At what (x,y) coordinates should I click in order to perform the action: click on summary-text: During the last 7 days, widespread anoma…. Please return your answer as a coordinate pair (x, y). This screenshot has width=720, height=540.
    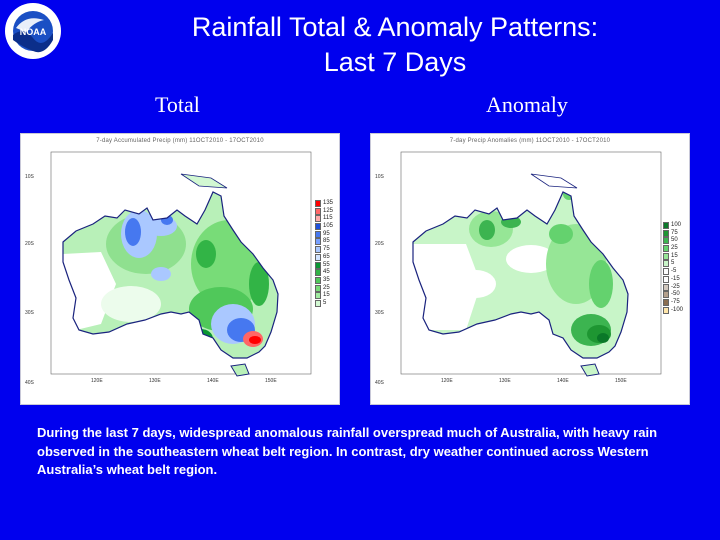
    Looking at the image, I should click on (347, 451).